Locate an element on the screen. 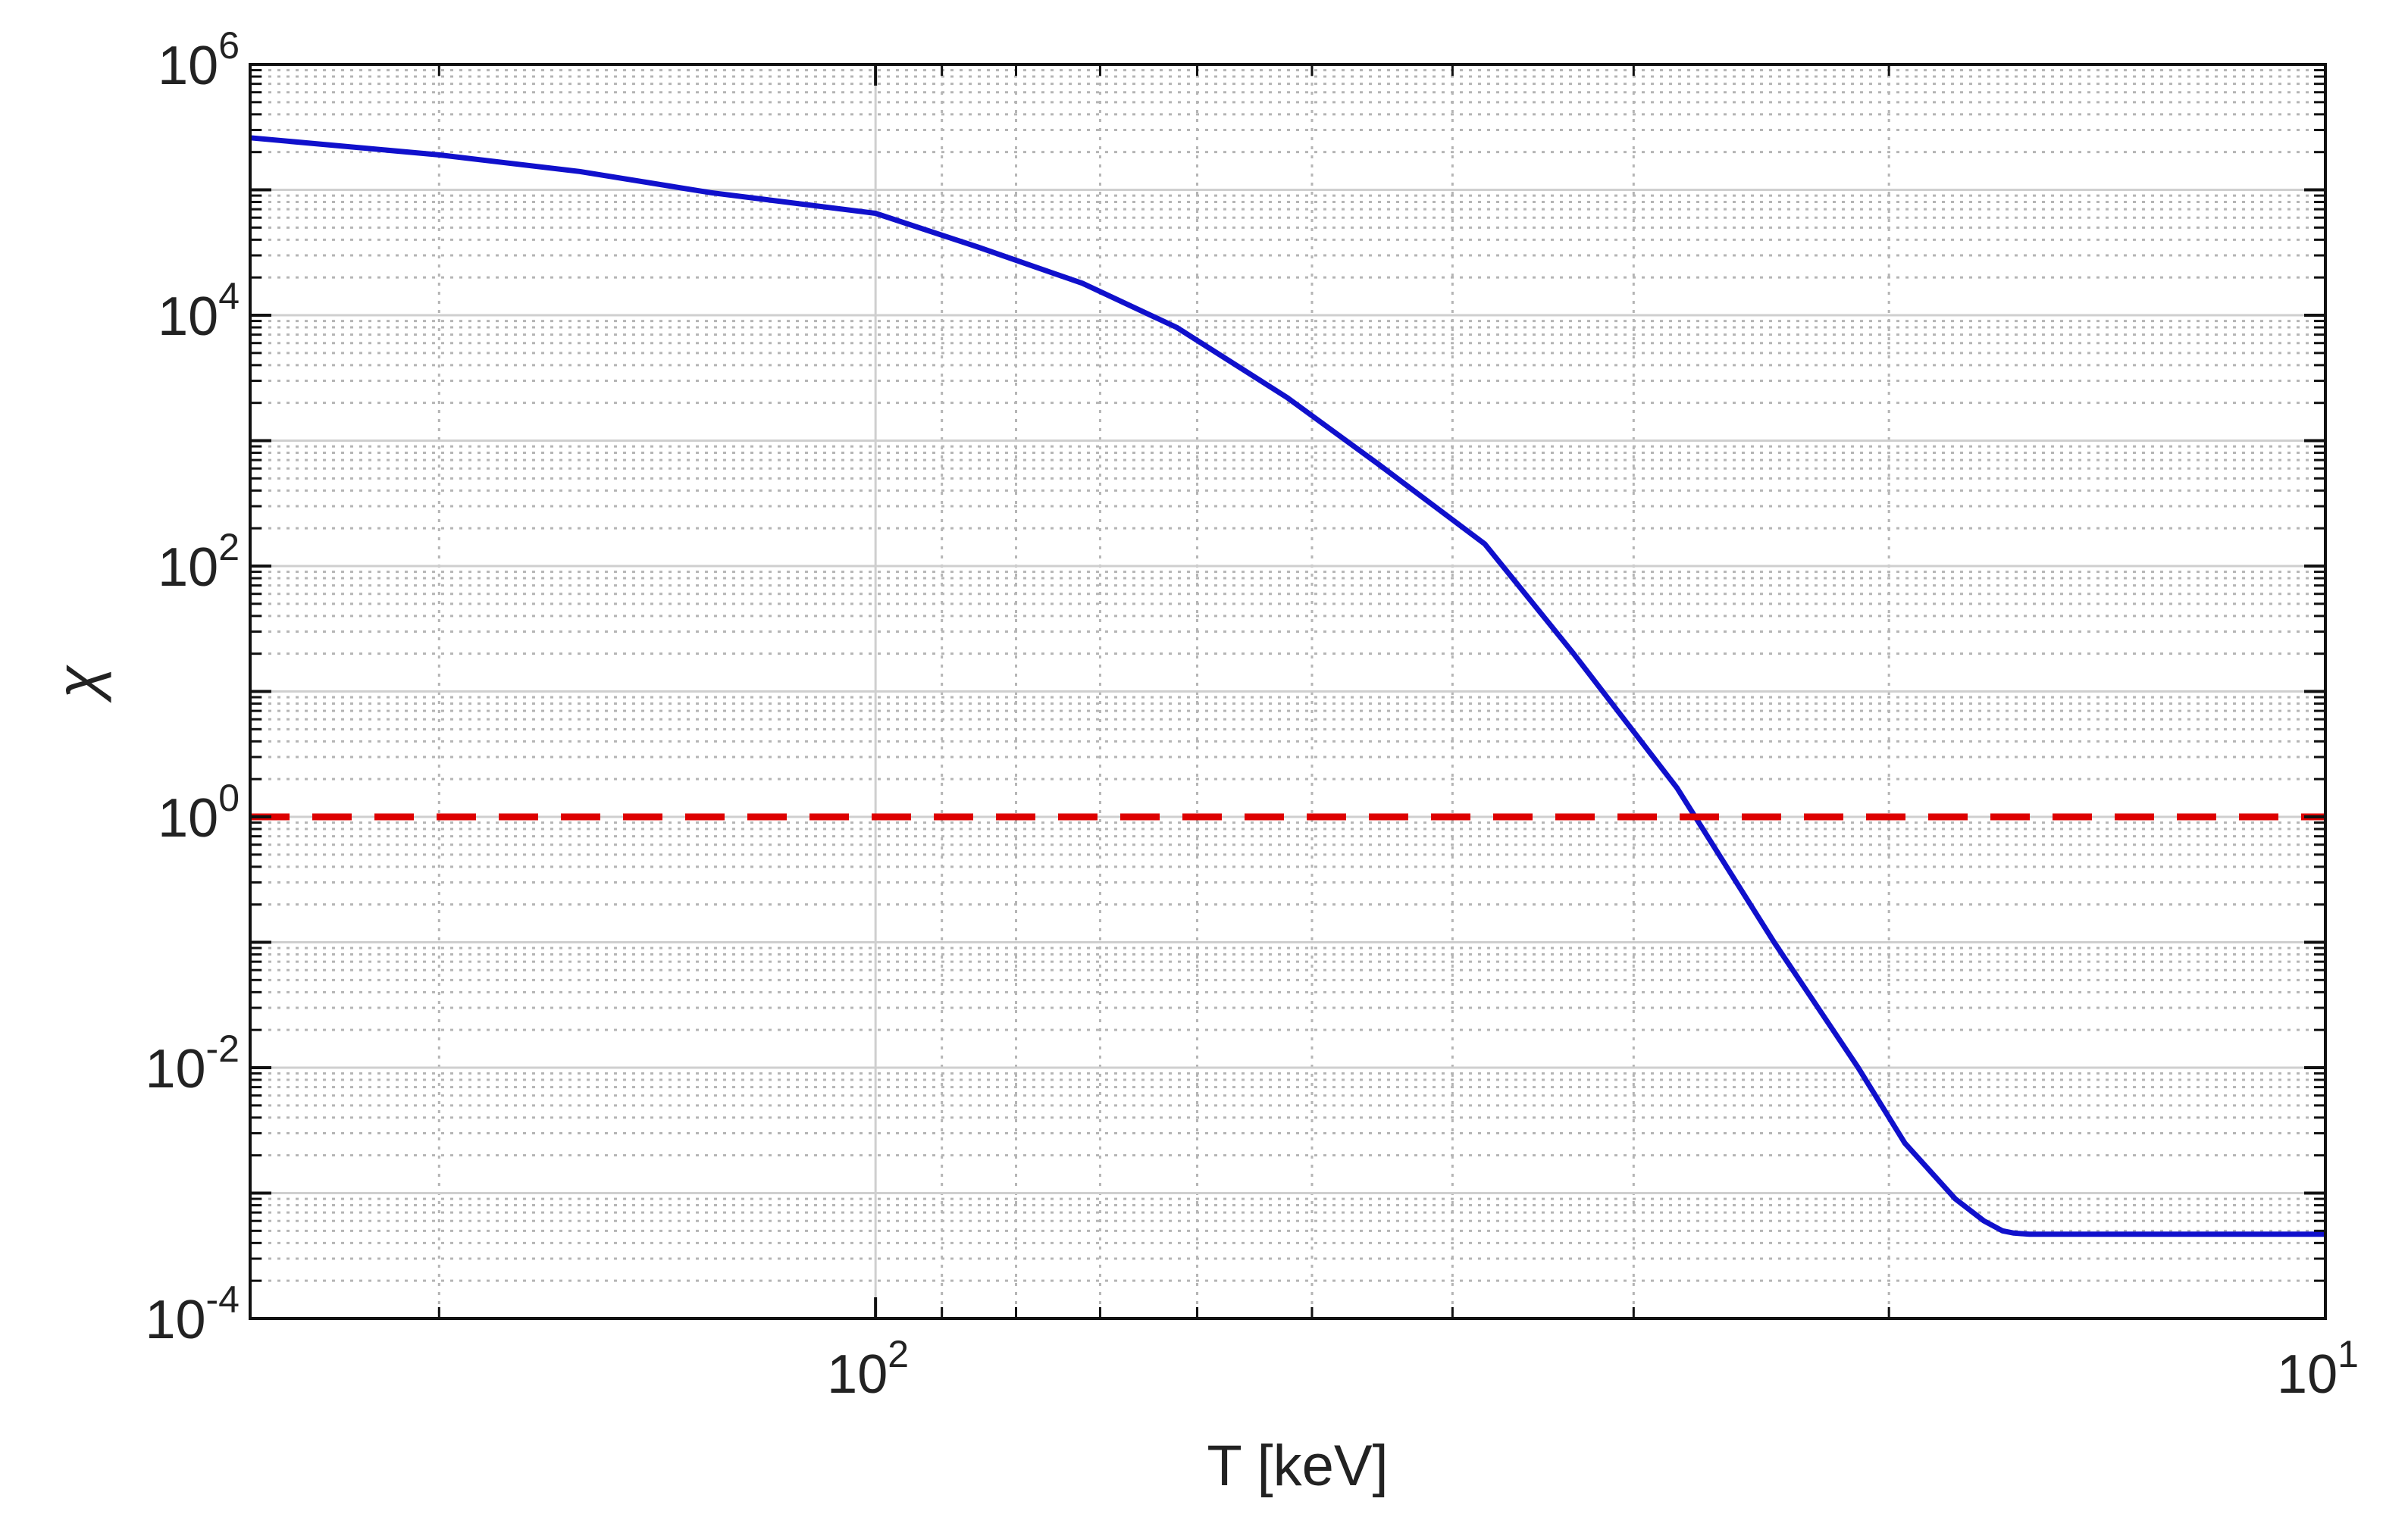 The height and width of the screenshot is (1514, 2408). y-tick-label: 10⁴ is located at coordinates (199, 311).